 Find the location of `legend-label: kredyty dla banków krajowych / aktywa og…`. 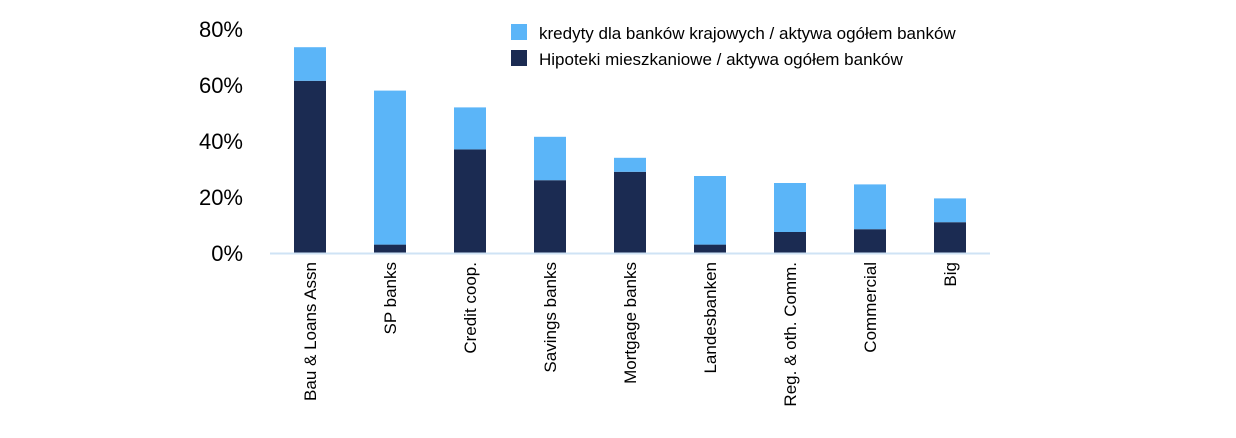

legend-label: kredyty dla banków krajowych / aktywa og… is located at coordinates (747, 33).